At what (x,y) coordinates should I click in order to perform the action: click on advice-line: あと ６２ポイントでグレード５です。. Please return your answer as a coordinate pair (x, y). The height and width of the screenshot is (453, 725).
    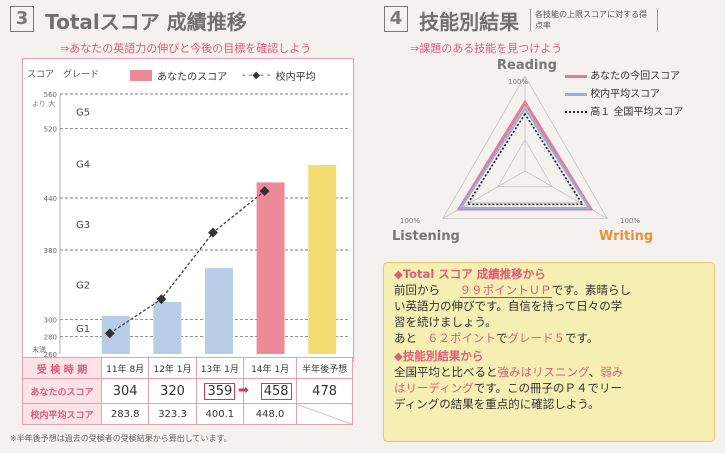
    Looking at the image, I should click on (552, 338).